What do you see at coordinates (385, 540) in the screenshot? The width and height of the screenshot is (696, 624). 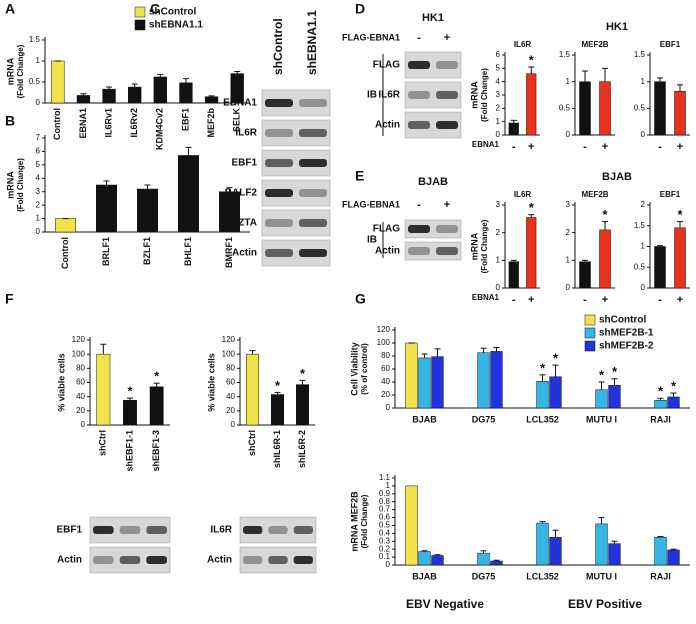 I see `y-tick-label: 0.3` at bounding box center [385, 540].